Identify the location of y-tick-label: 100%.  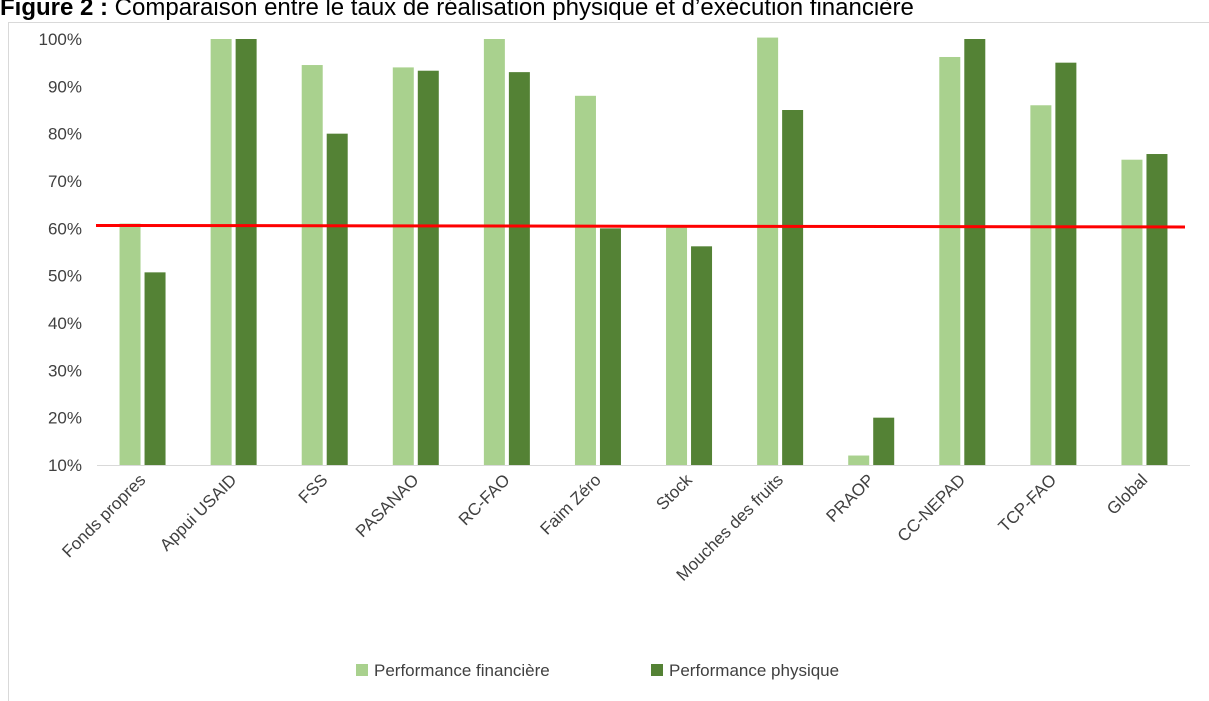
(60, 39).